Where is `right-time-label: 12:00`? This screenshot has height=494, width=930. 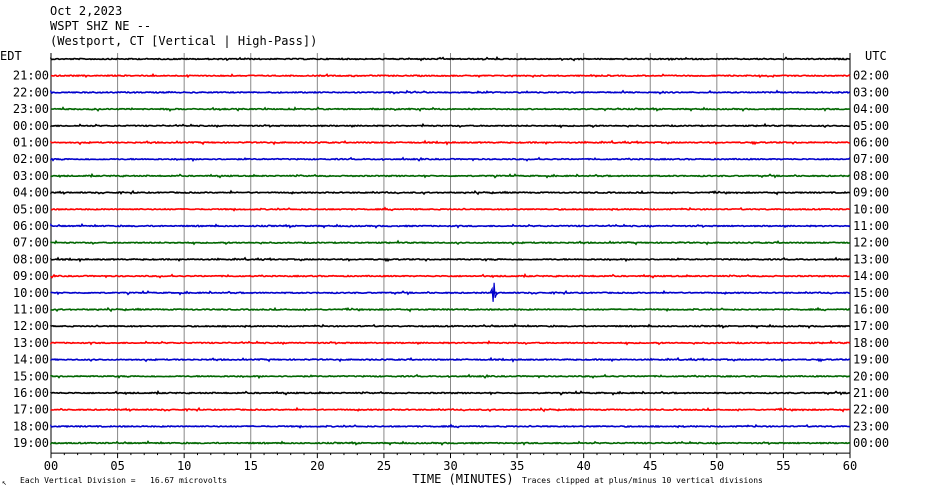 right-time-label: 12:00 is located at coordinates (871, 243).